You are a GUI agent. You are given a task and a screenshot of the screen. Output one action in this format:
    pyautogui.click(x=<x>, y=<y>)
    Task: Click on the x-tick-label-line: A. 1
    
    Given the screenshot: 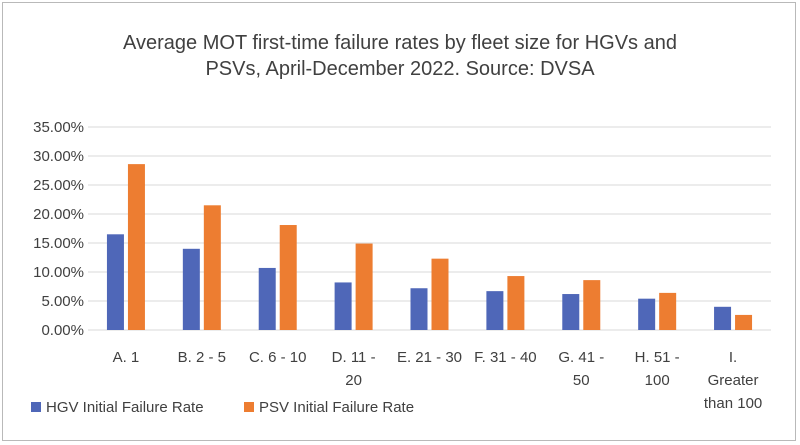 What is the action you would take?
    pyautogui.click(x=126, y=357)
    